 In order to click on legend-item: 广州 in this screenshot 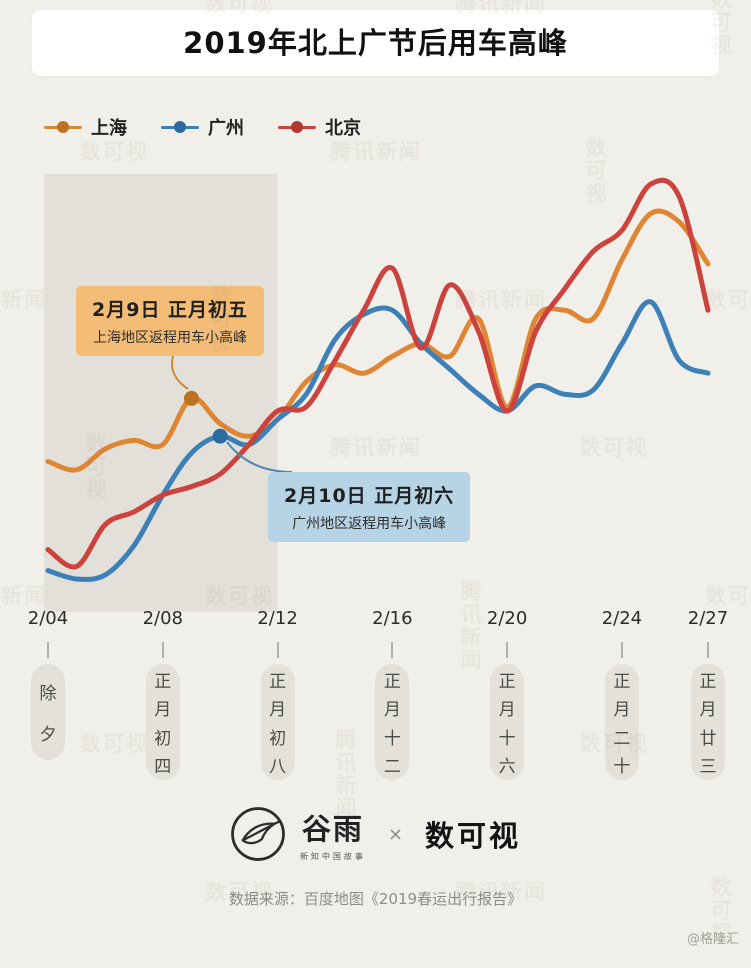, I will do `click(202, 127)`.